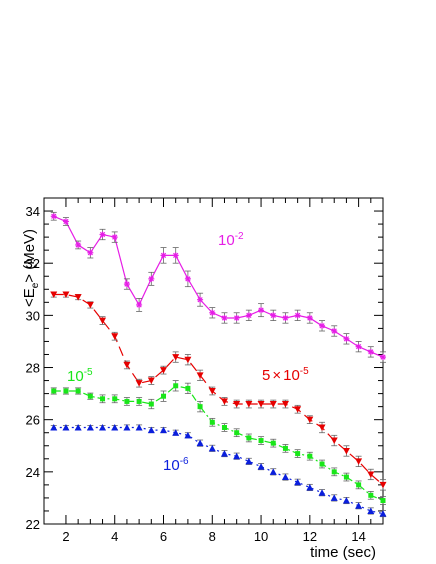  Describe the element at coordinates (163, 536) in the screenshot. I see `x-tick-label: 6` at that location.